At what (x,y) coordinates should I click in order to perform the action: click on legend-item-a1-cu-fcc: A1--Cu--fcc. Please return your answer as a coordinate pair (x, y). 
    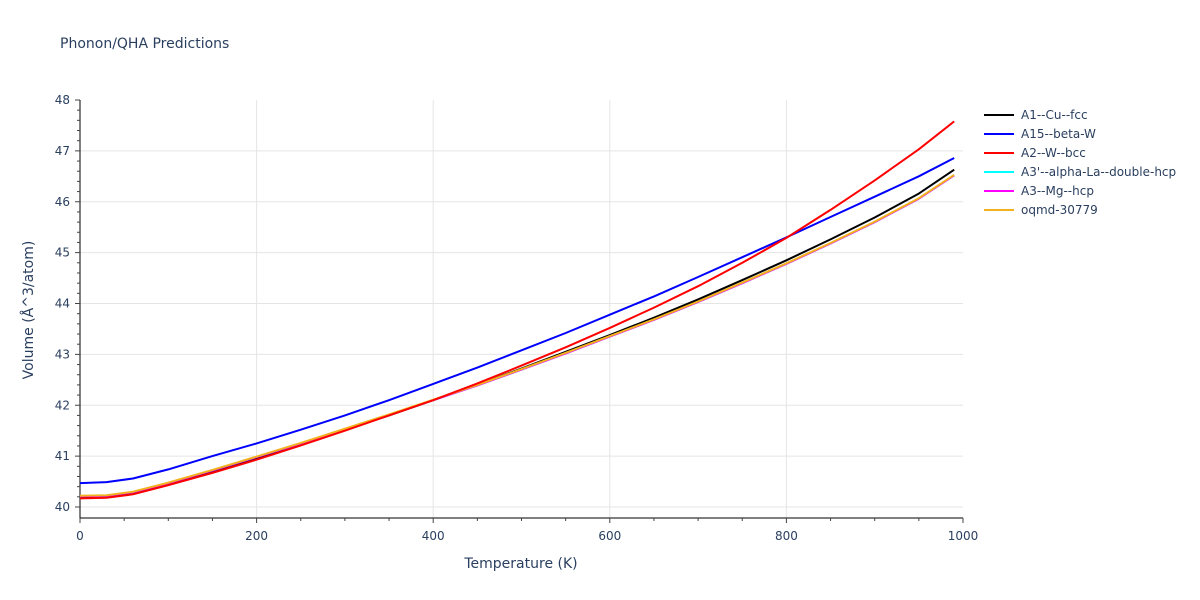
    Looking at the image, I should click on (1080, 114).